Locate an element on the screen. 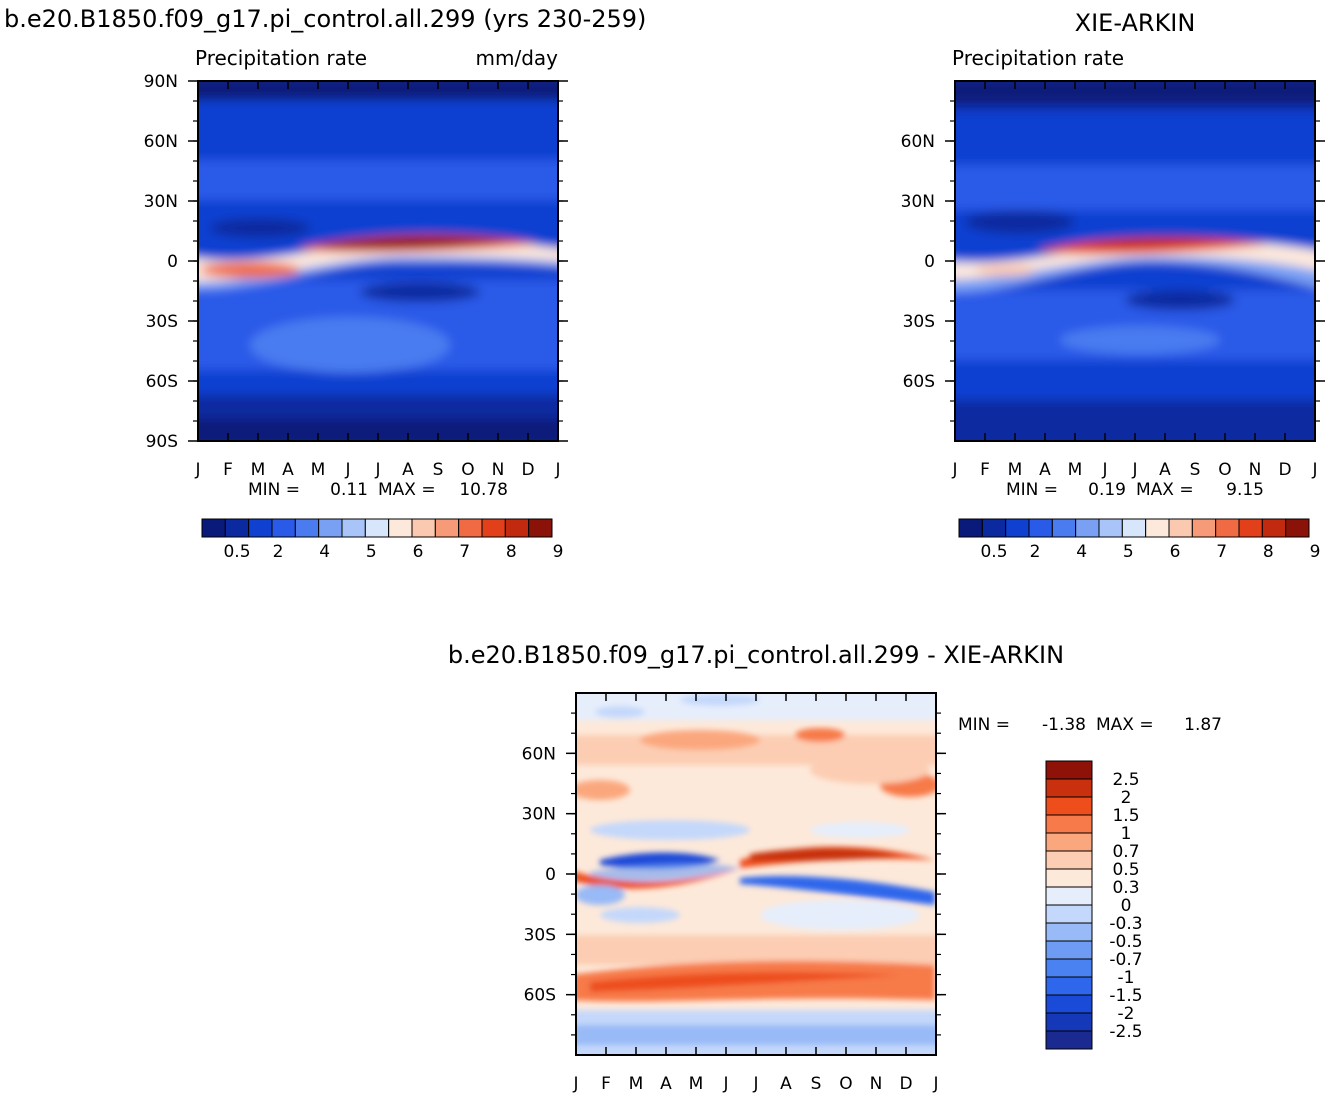 This screenshot has width=1331, height=1094. panel-diff-max-value: 1.87 is located at coordinates (1203, 725).